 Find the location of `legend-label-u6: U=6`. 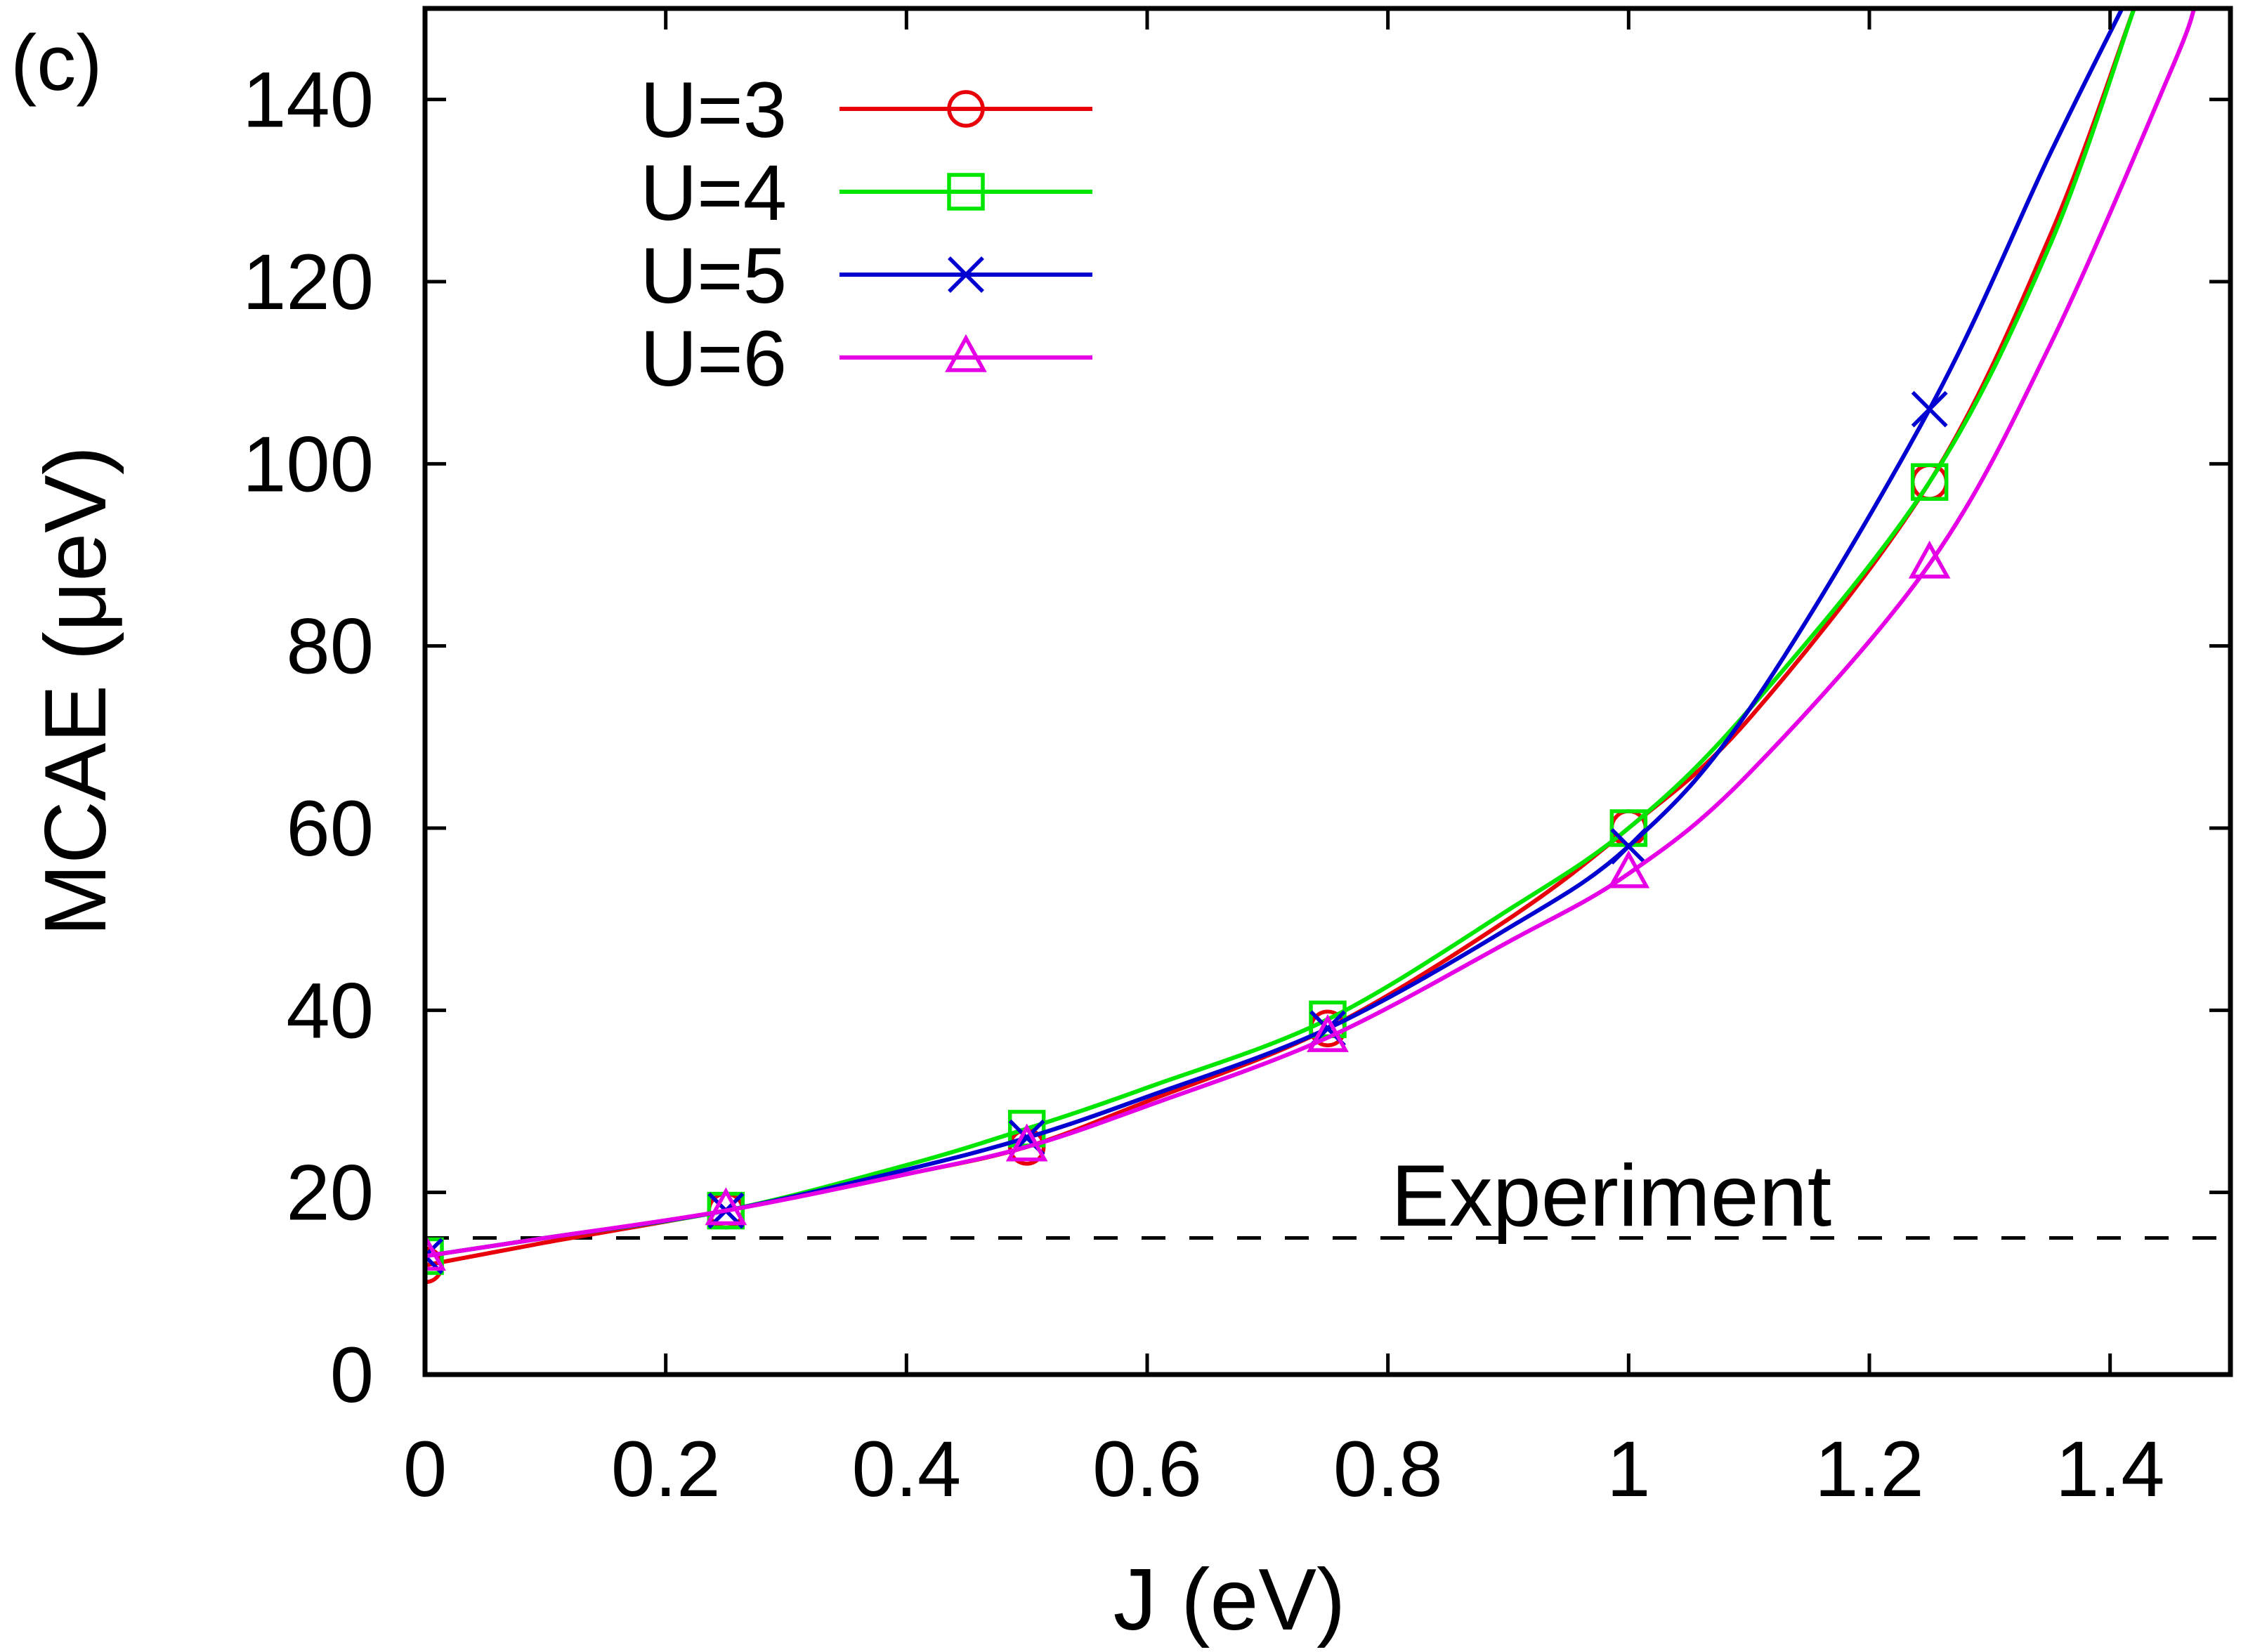

legend-label-u6: U=6 is located at coordinates (713, 358).